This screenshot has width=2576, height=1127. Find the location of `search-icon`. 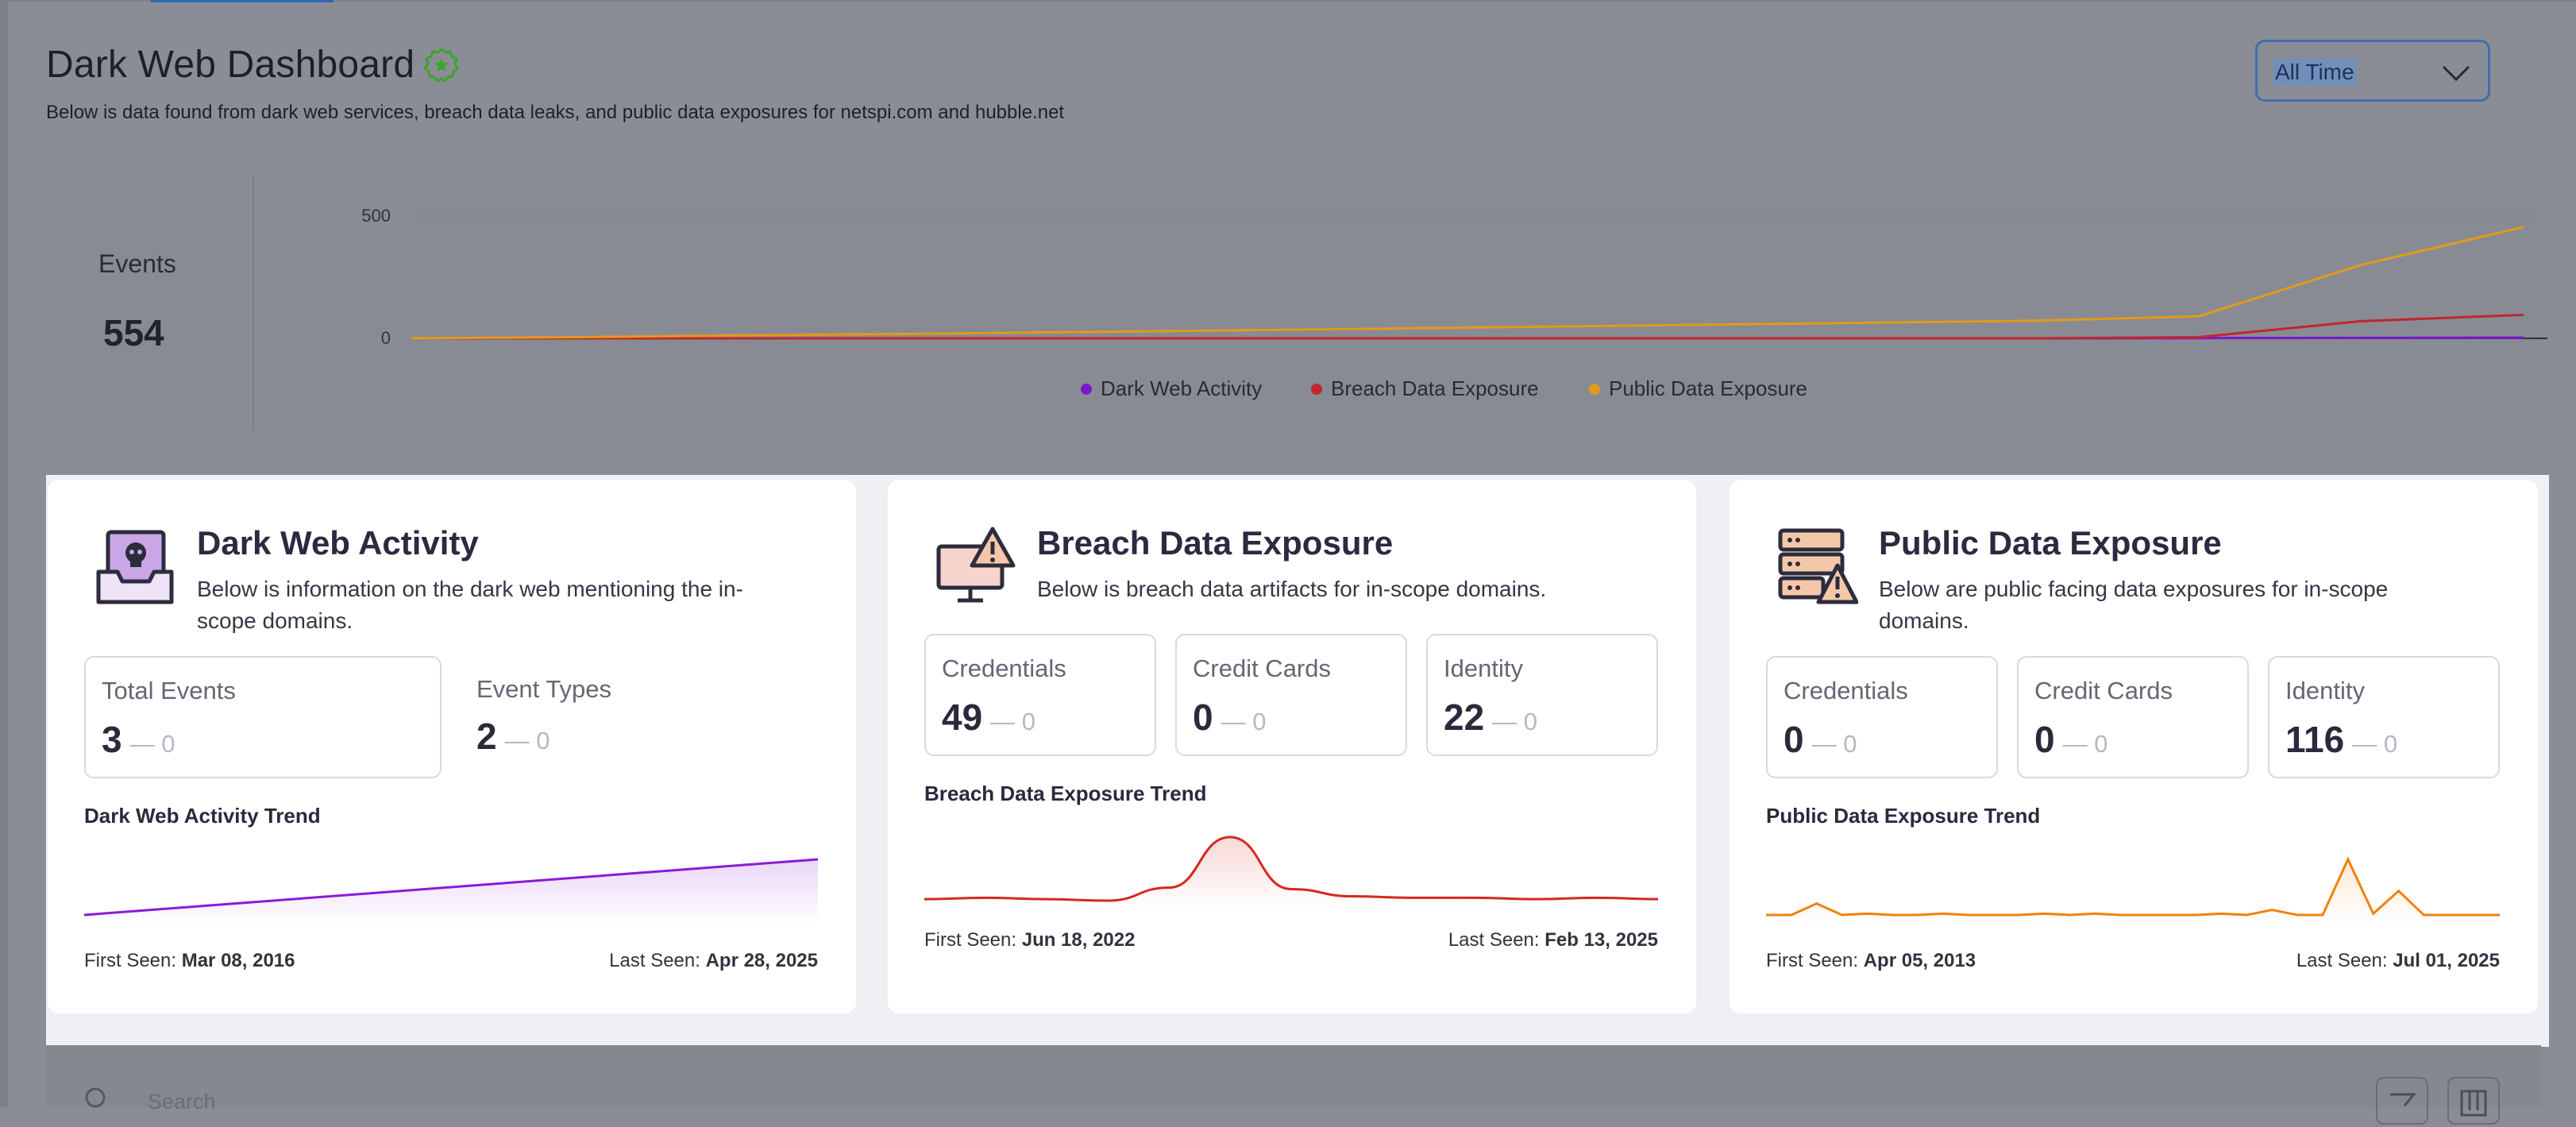

search-icon is located at coordinates (95, 1097).